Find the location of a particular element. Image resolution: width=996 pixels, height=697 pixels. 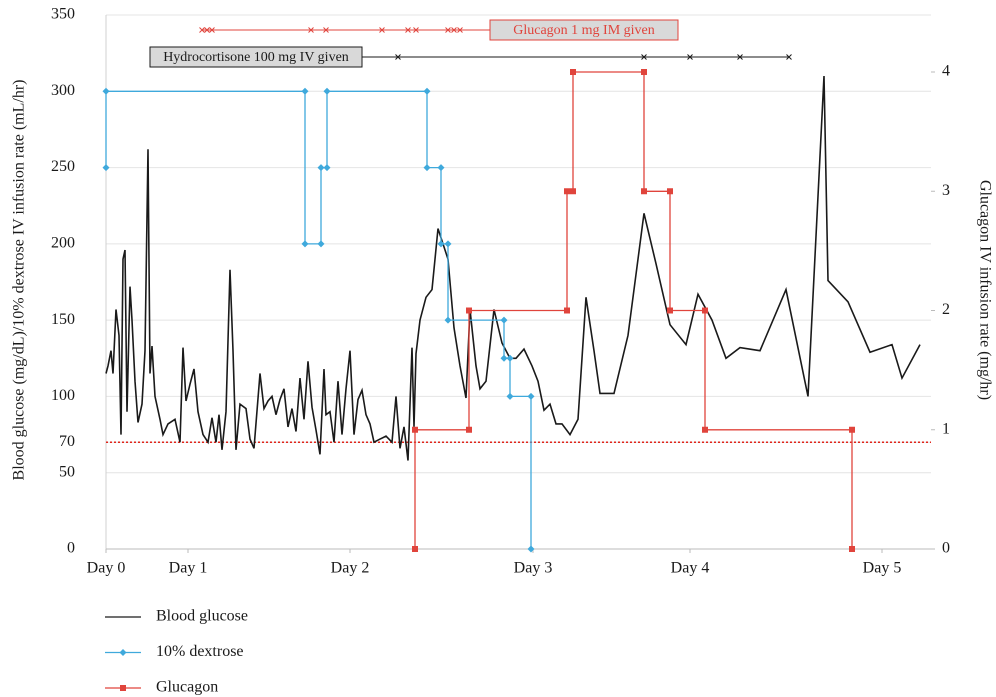

y2-tick-label: 3 is located at coordinates (946, 190).